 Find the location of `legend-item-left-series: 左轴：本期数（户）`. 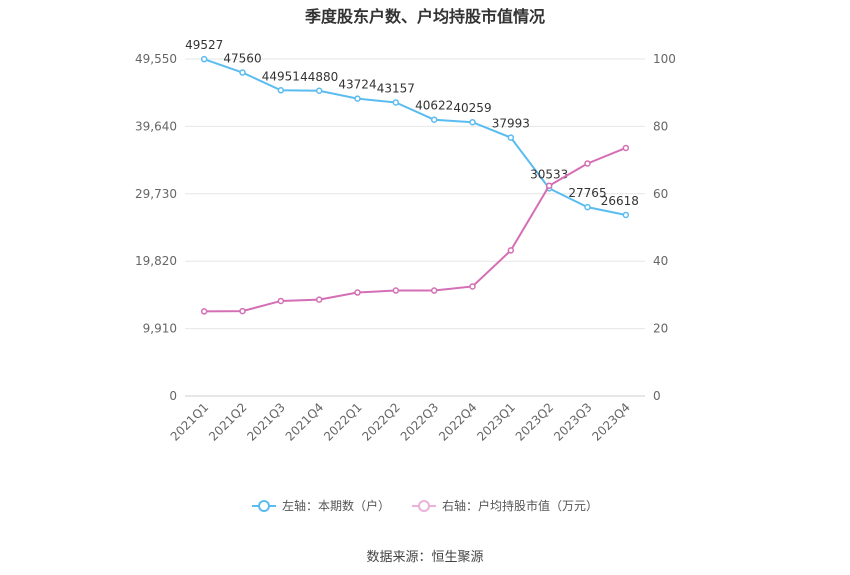

legend-item-left-series: 左轴：本期数（户） is located at coordinates (320, 505).